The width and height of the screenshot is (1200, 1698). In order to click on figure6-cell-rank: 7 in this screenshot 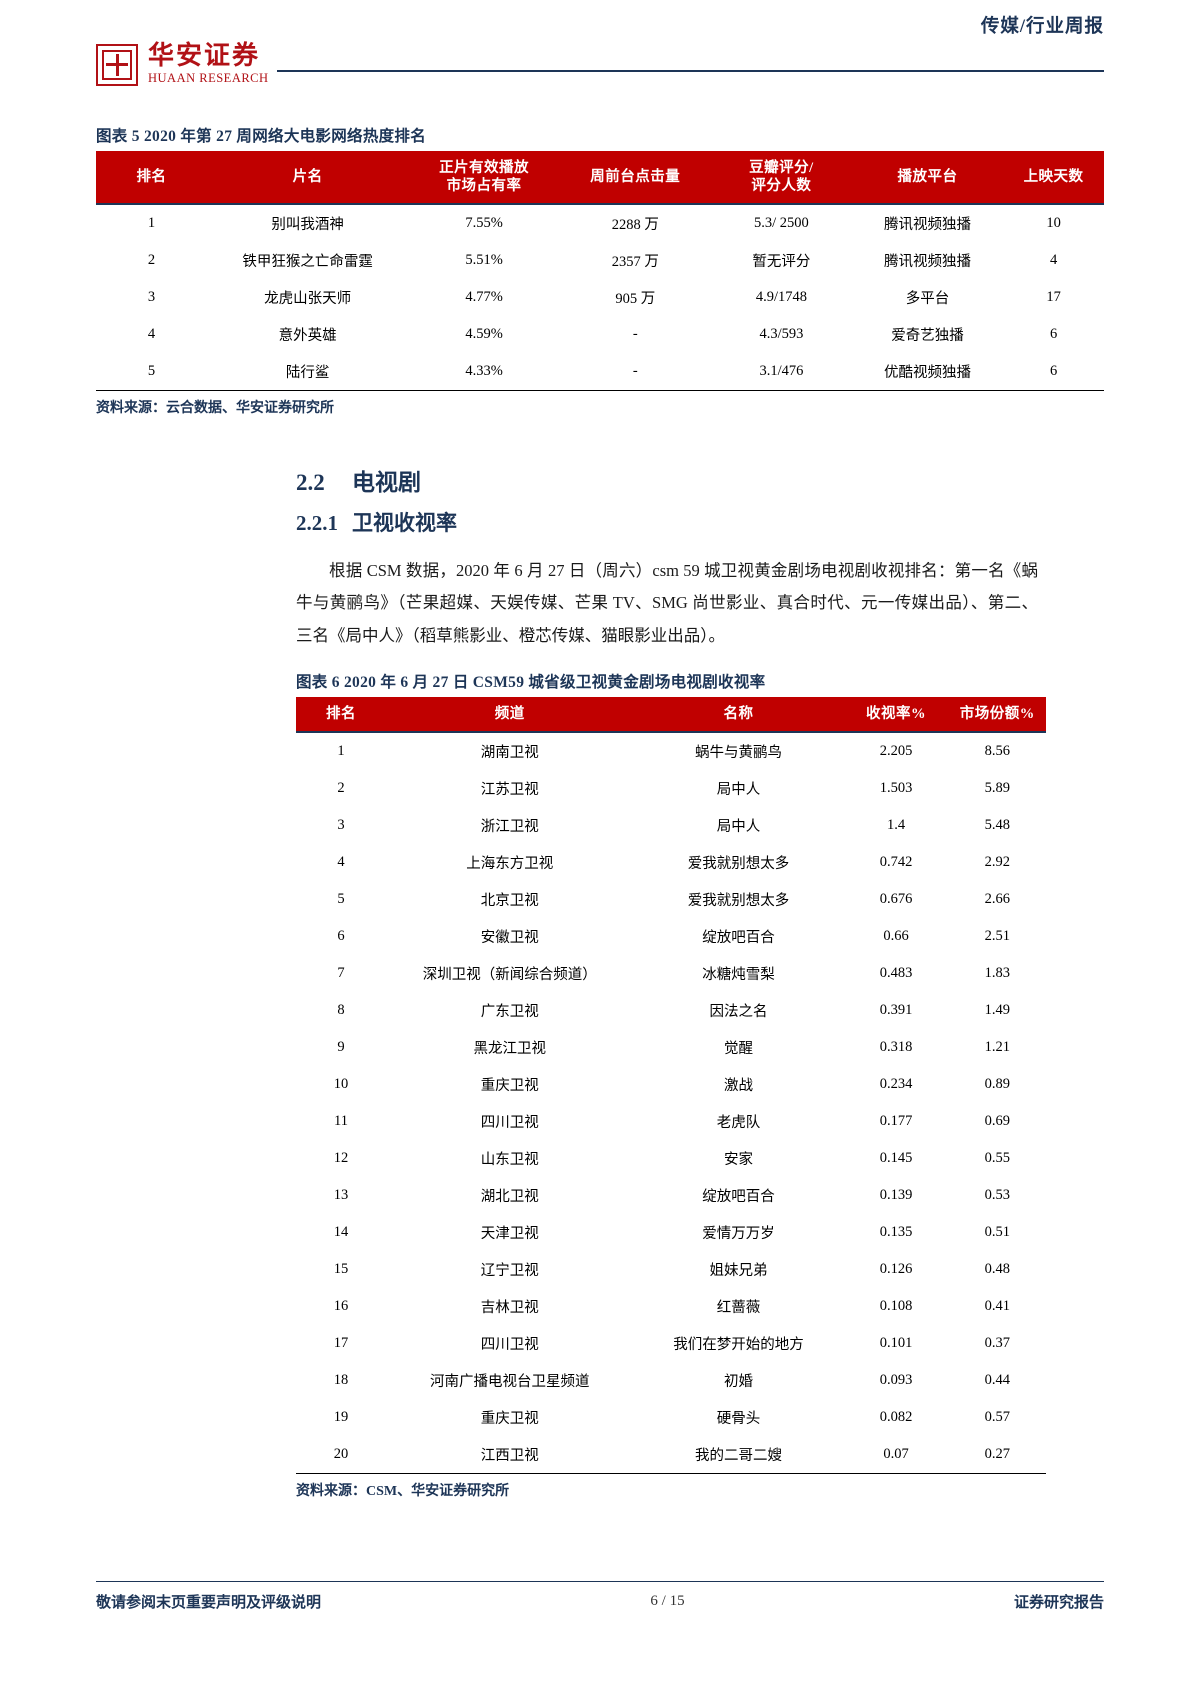, I will do `click(341, 972)`.